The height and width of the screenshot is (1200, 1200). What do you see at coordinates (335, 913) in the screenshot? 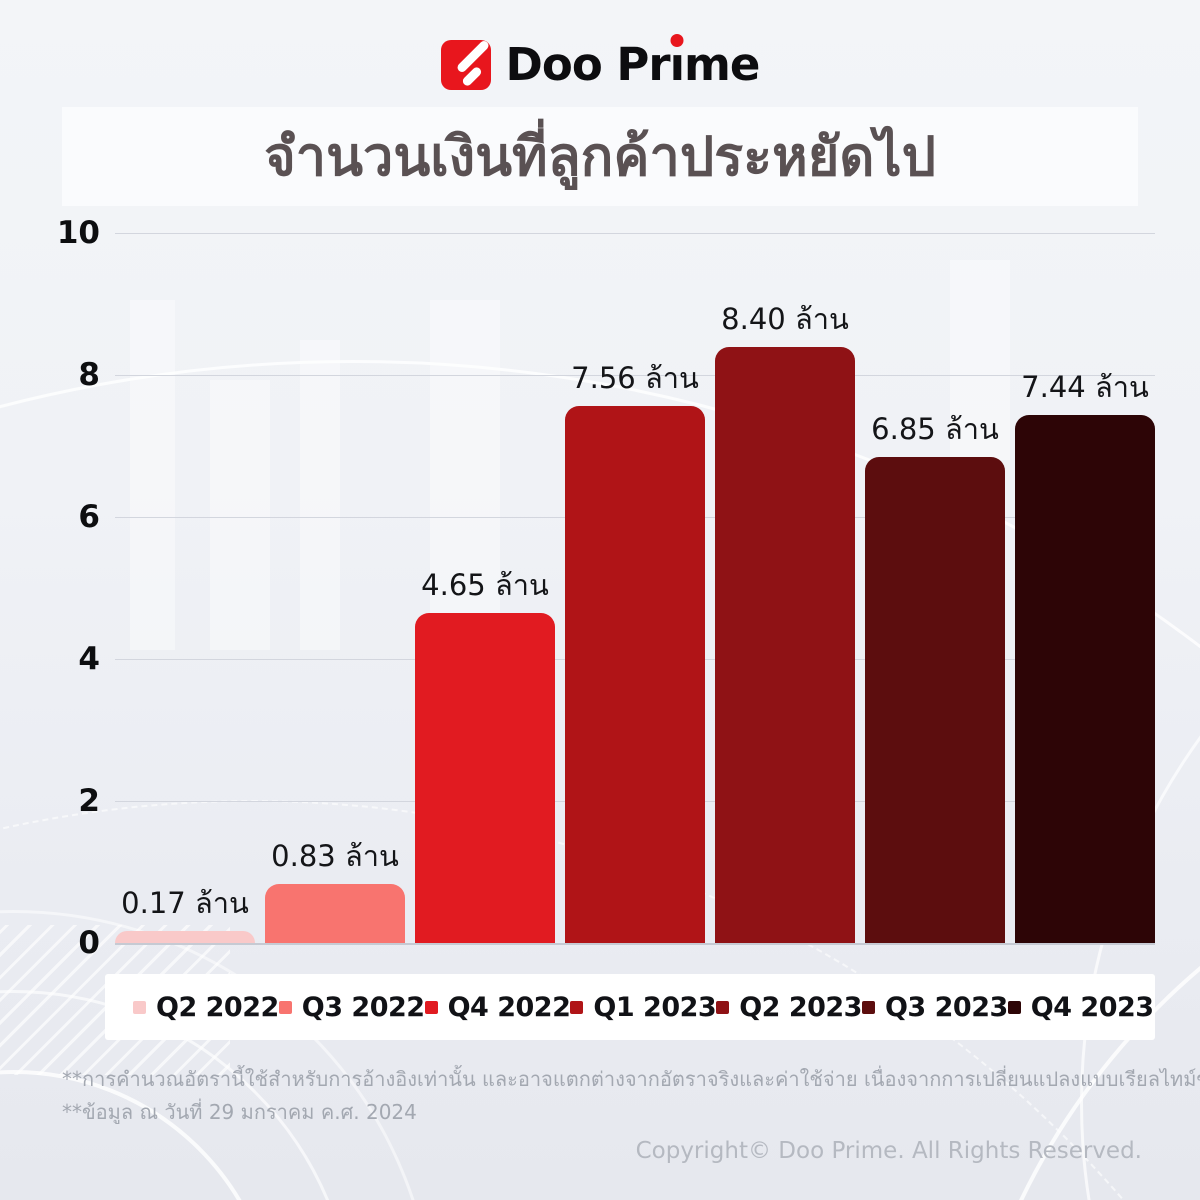
I see `bar-q3-2022` at bounding box center [335, 913].